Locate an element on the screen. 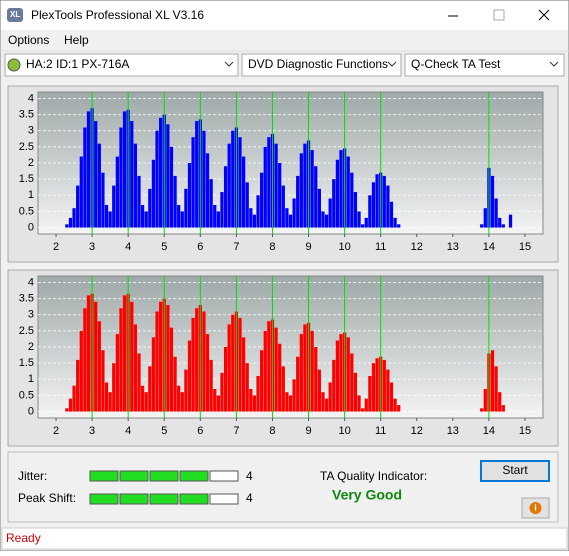  y-tick-label: 2 is located at coordinates (31, 347).